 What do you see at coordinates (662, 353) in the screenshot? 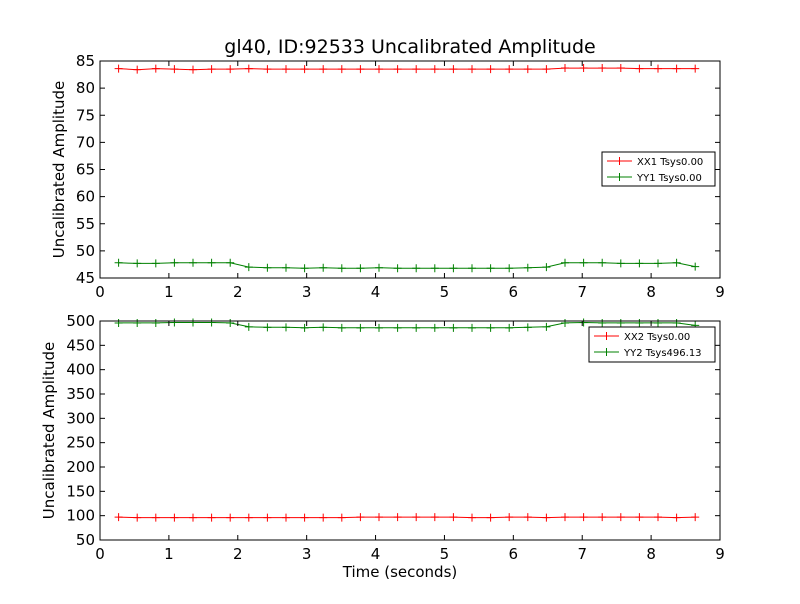
I see `legend-label-2: YY2 Tsys496.13` at bounding box center [662, 353].